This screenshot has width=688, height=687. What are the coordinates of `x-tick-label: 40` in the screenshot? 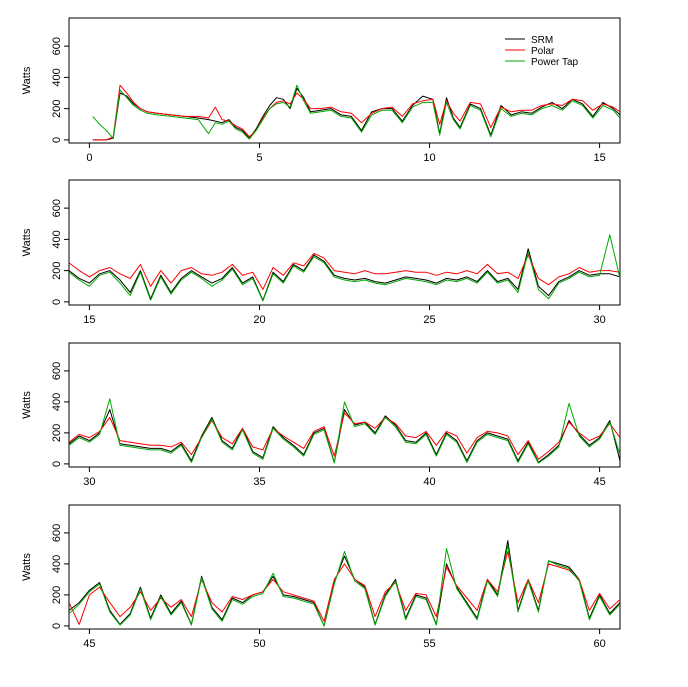 It's located at (429, 482).